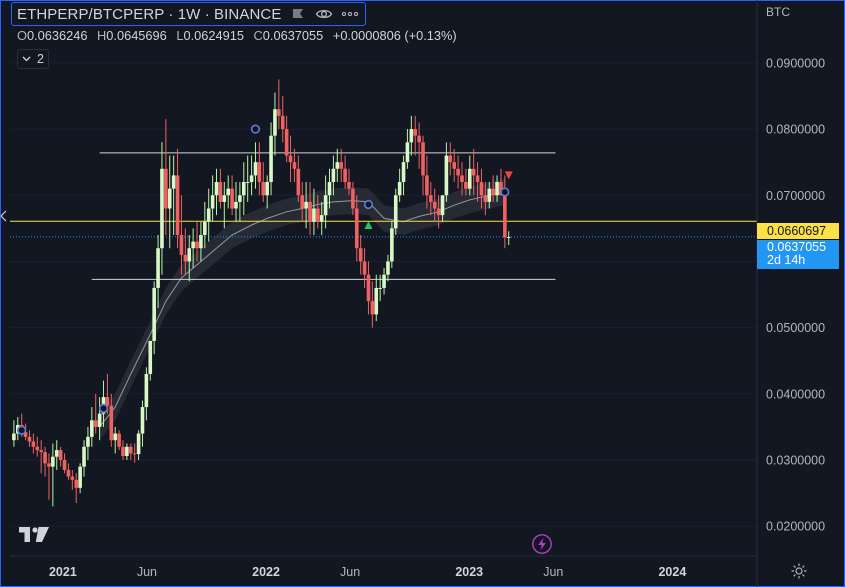 The height and width of the screenshot is (587, 845). What do you see at coordinates (33, 59) in the screenshot?
I see `indicator-toggle-button: 2` at bounding box center [33, 59].